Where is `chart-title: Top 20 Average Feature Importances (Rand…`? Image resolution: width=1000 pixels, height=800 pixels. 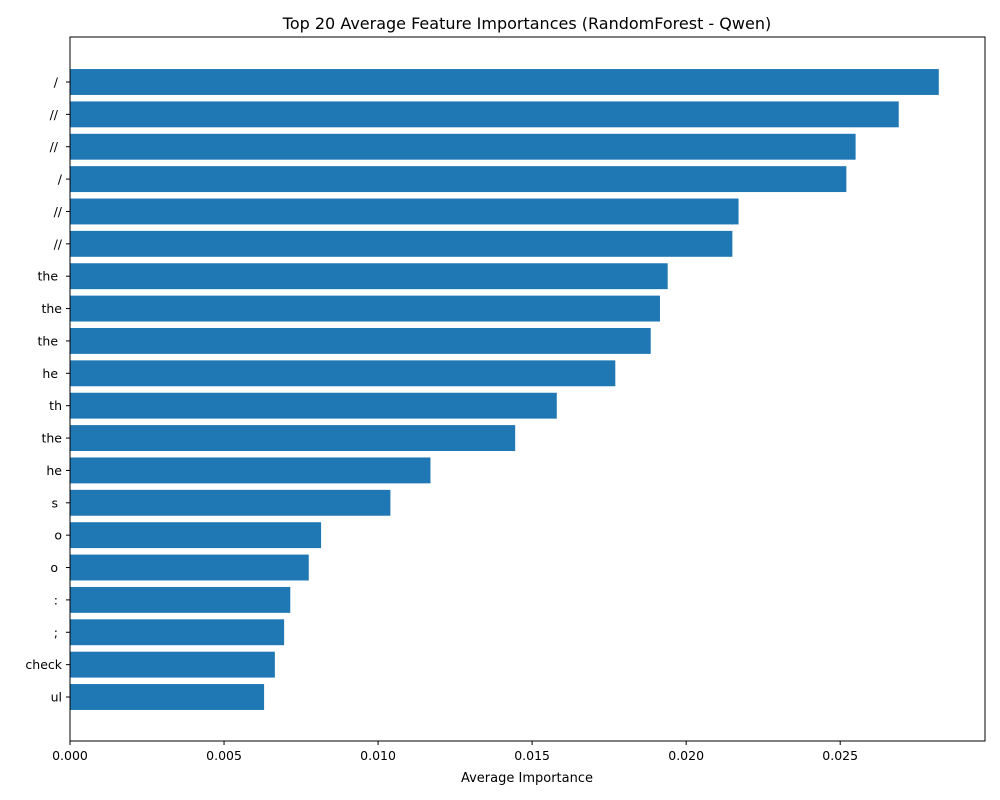 chart-title: Top 20 Average Feature Importances (Rand… is located at coordinates (526, 23).